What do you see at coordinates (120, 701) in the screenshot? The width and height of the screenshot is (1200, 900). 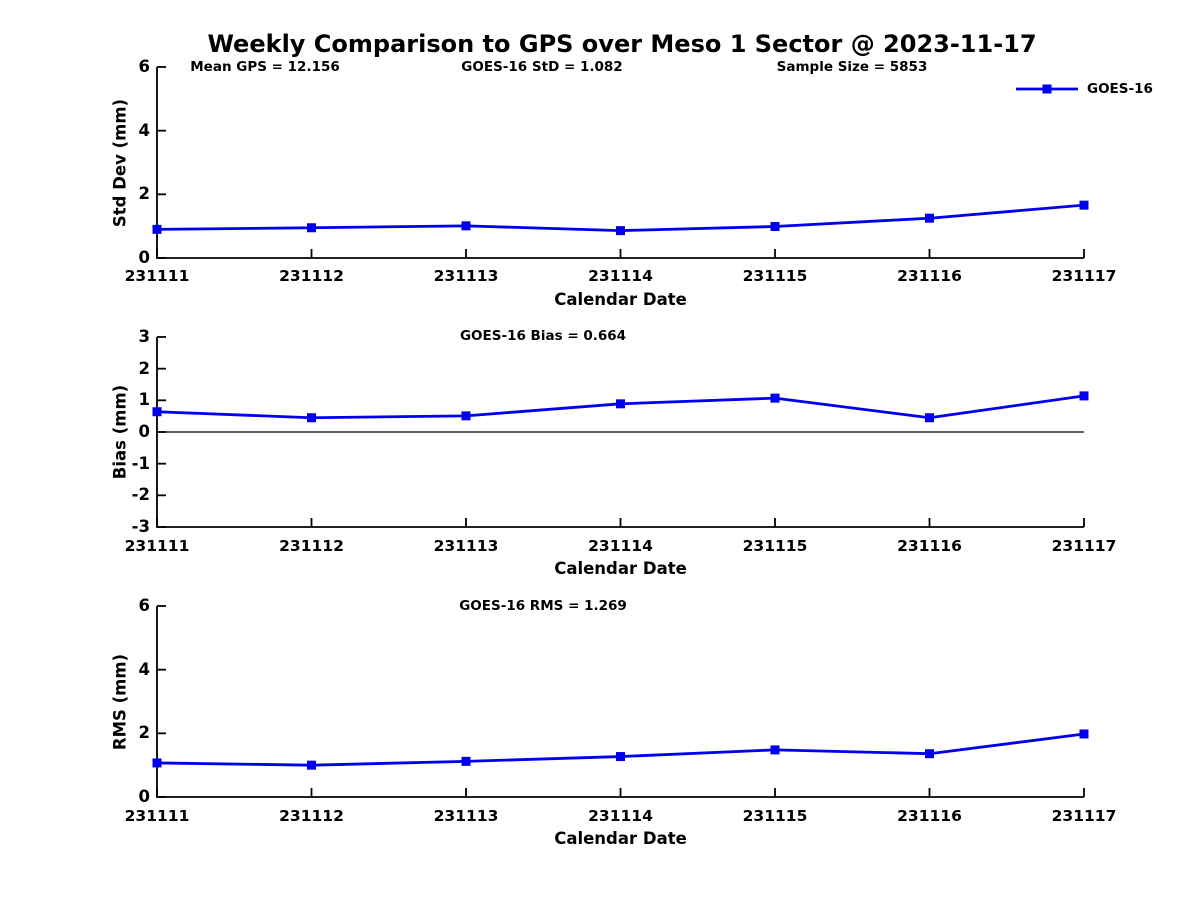 I see `subplot-rms-yaxis-title: RMS (mm)` at bounding box center [120, 701].